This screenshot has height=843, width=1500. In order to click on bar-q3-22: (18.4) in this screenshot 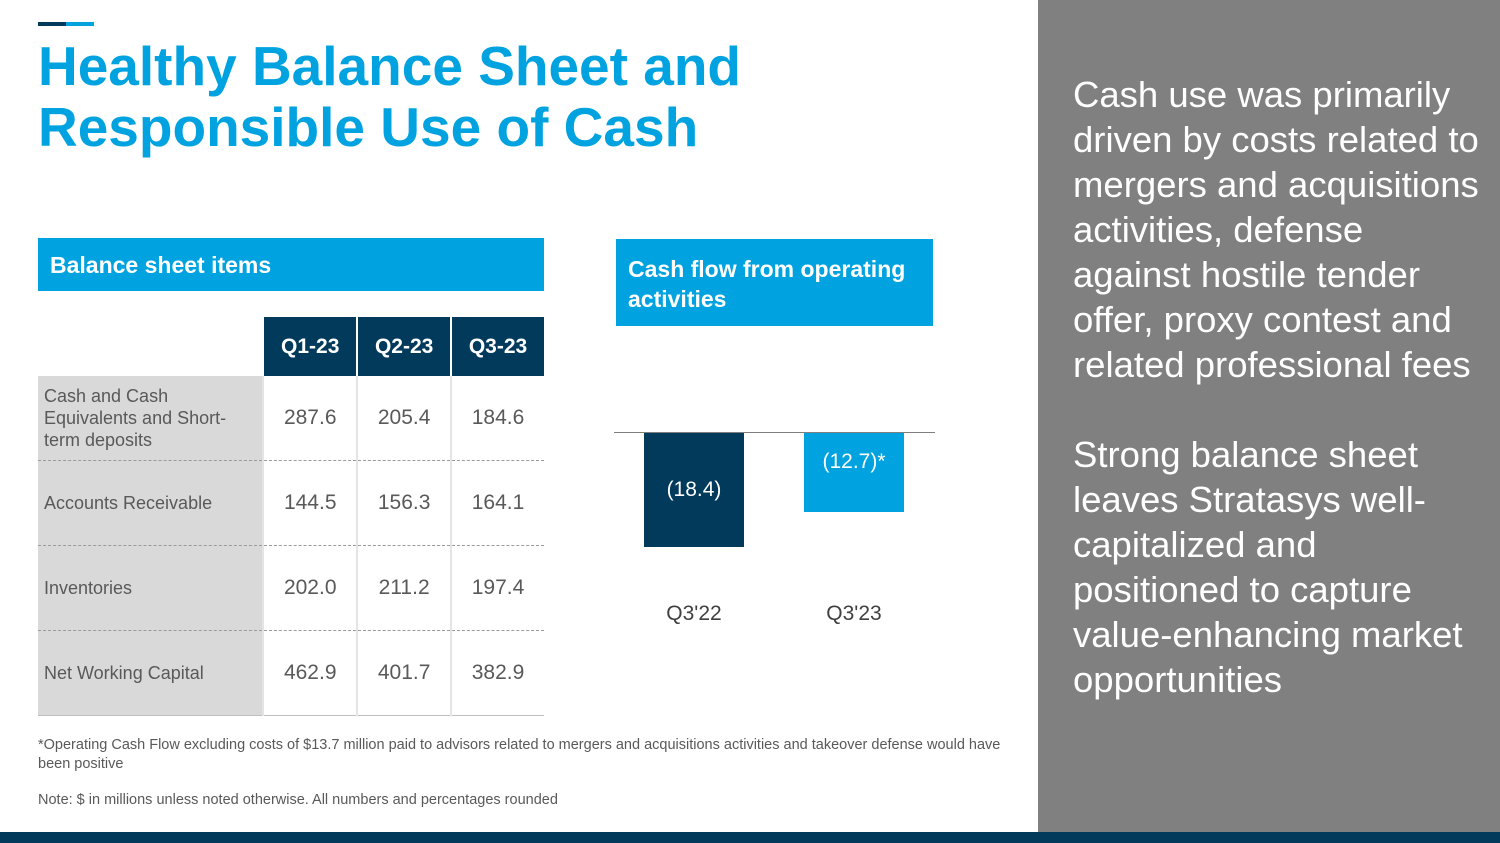, I will do `click(694, 490)`.